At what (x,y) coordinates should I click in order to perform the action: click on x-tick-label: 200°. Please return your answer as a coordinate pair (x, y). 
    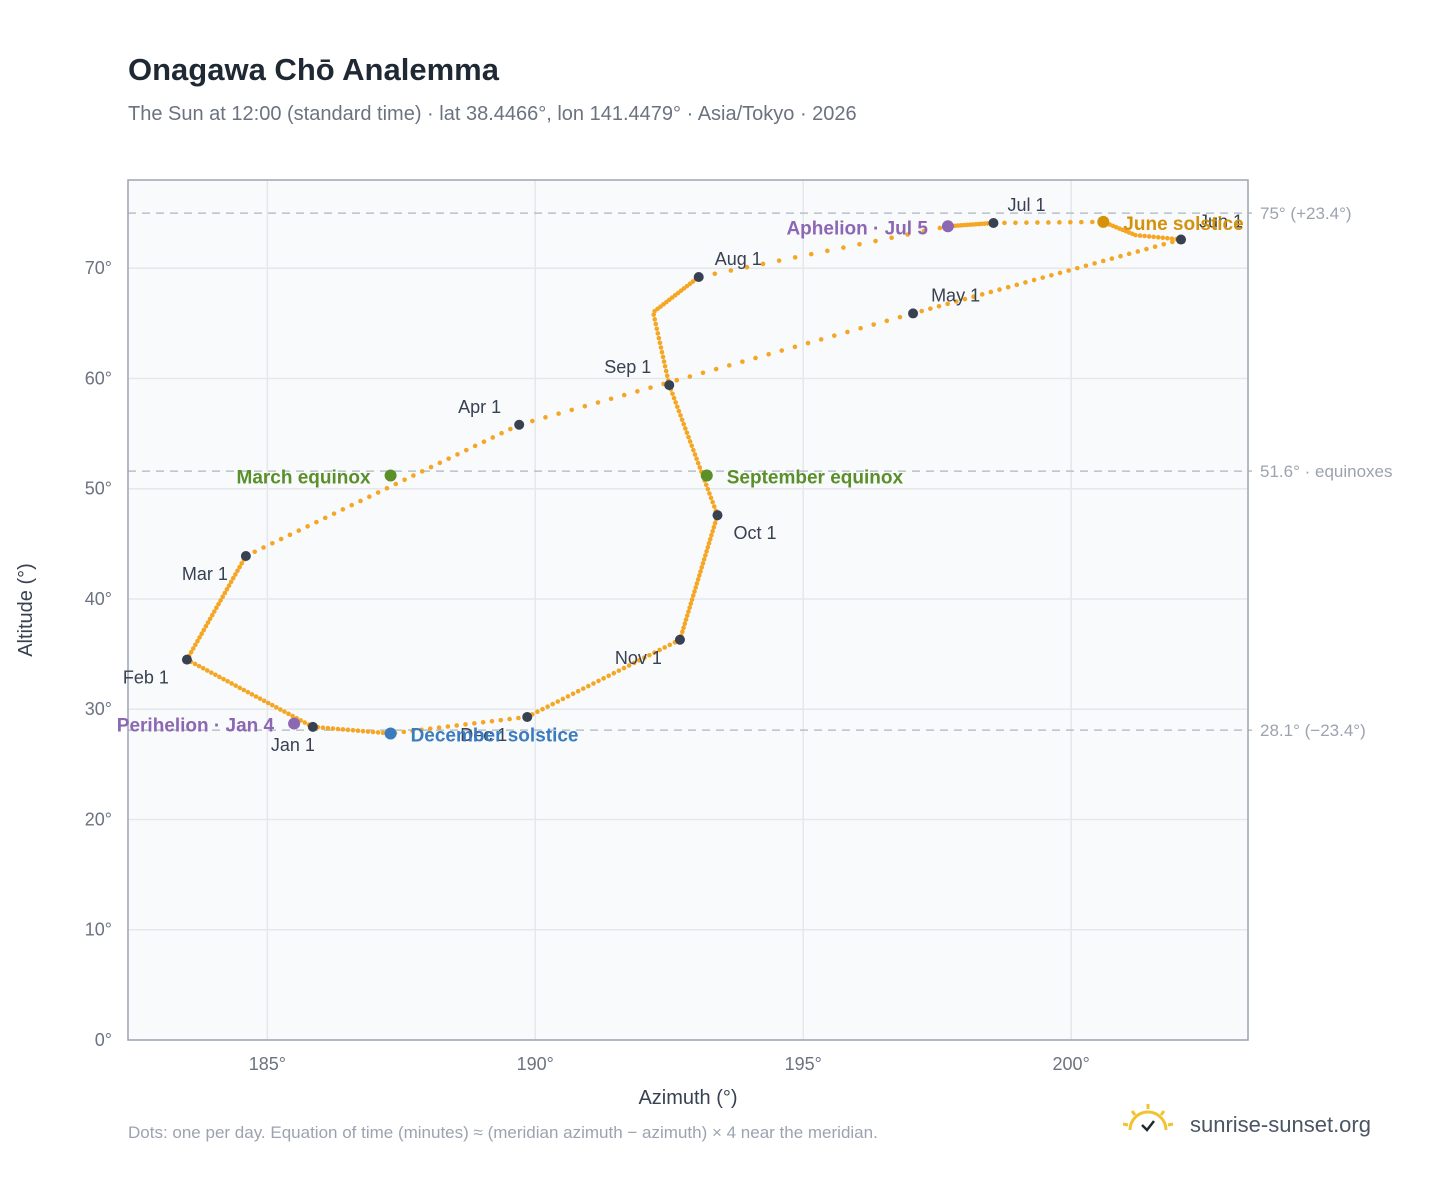
    Looking at the image, I should click on (1071, 1064).